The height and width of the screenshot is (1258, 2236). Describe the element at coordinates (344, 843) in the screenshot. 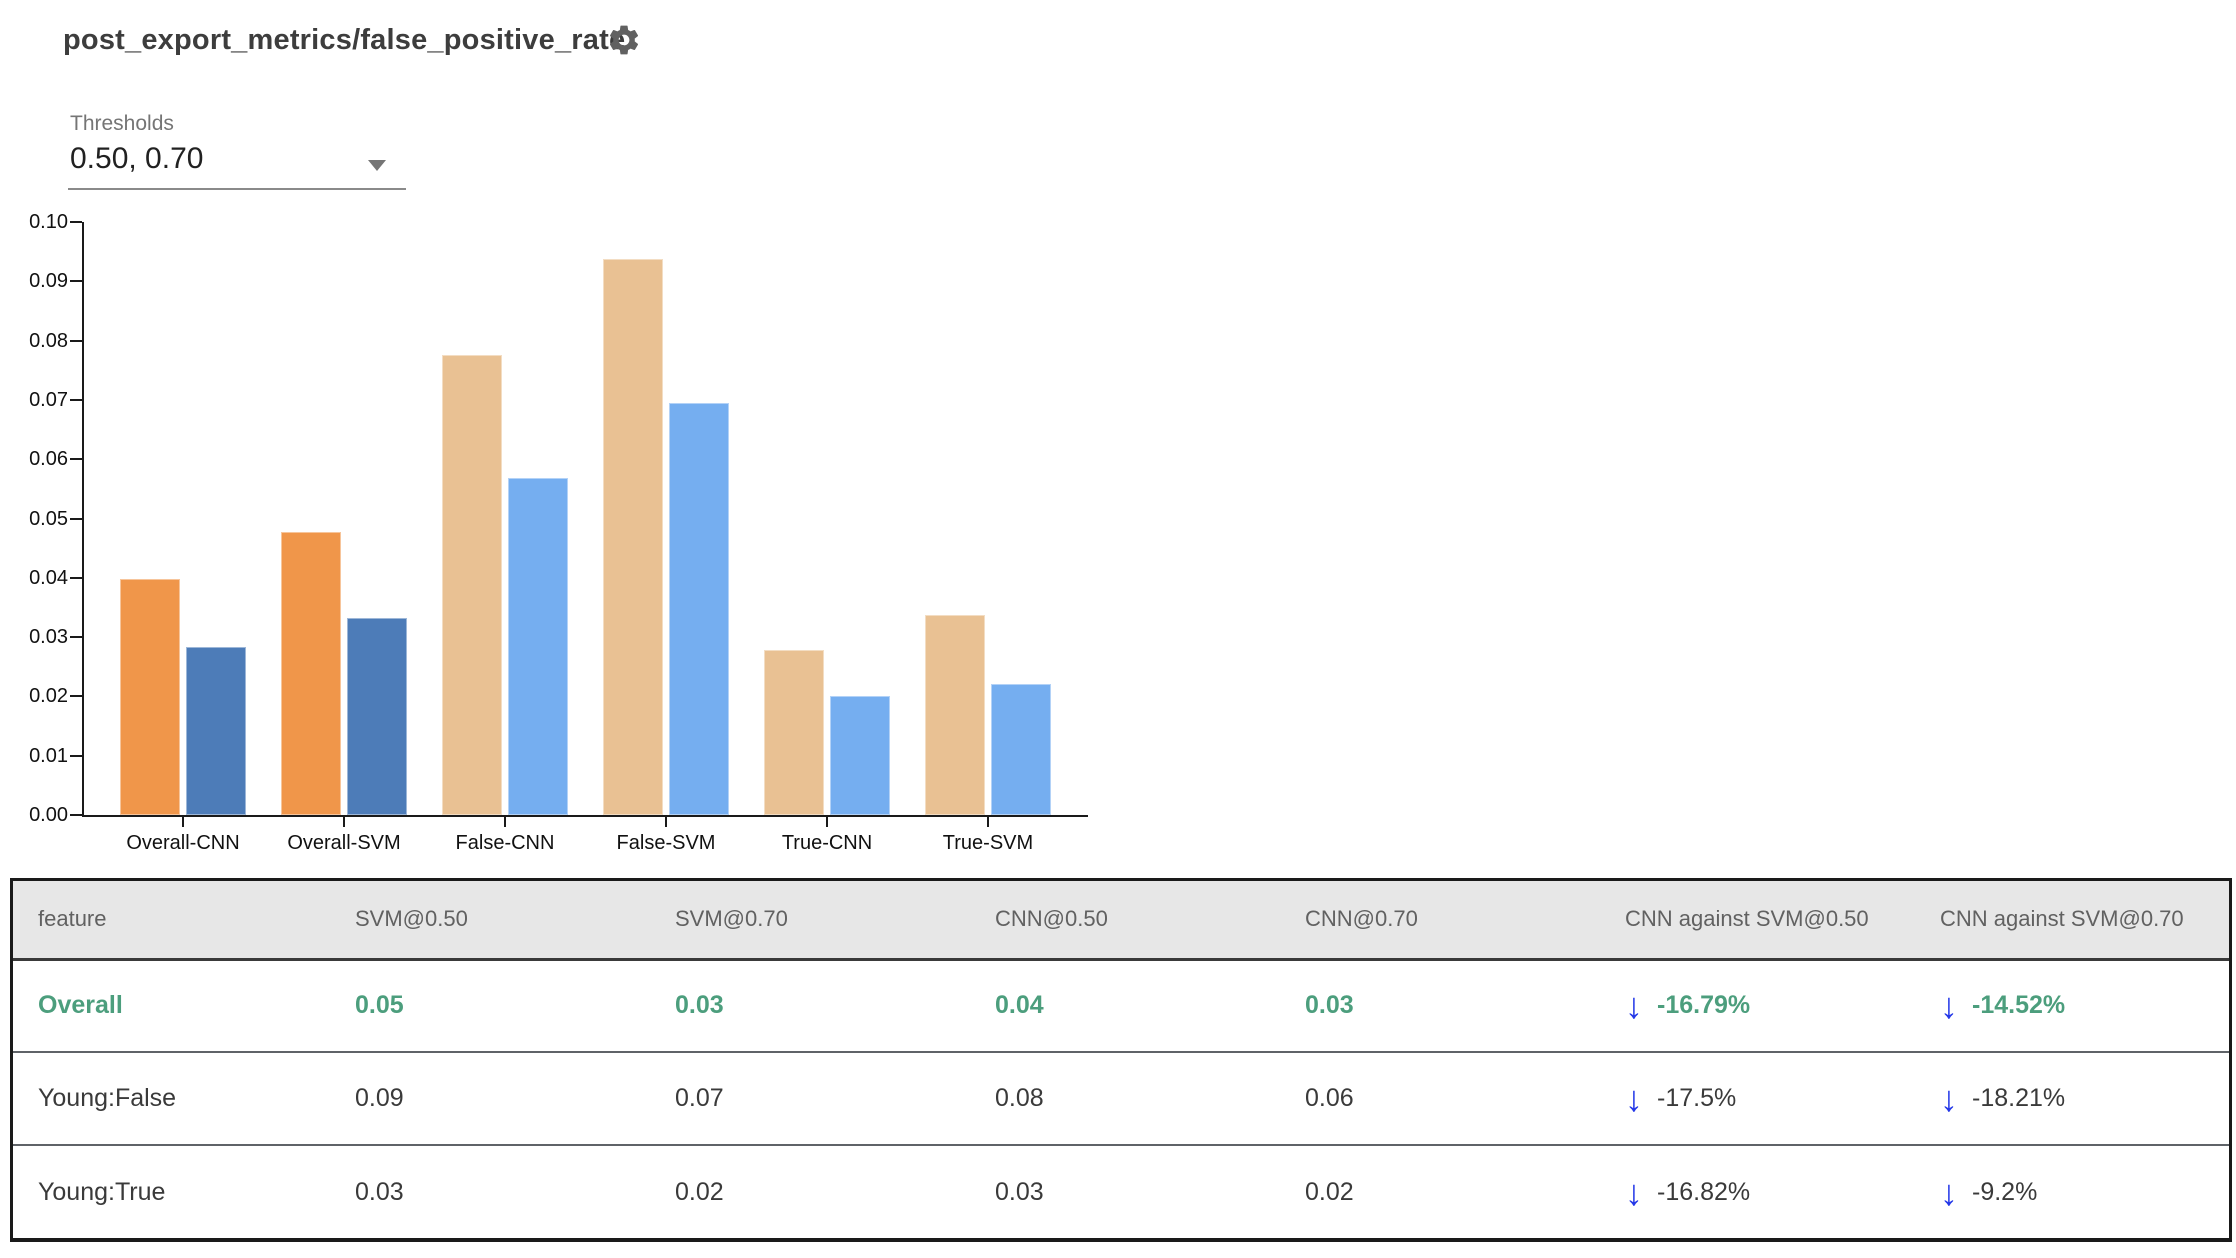

I see `x-axis-label: Overall-SVM` at that location.